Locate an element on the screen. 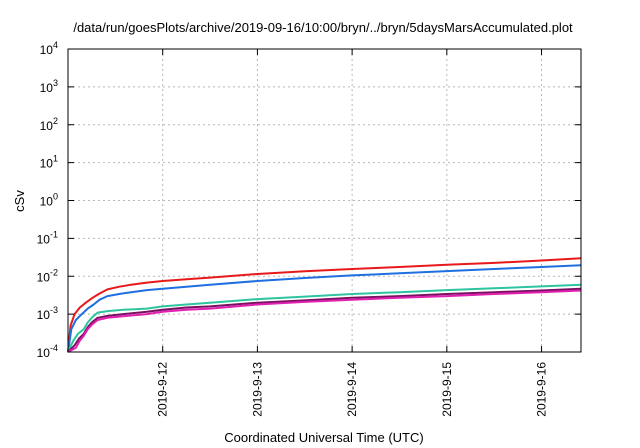 The image size is (640, 448). y-tick-label: 10¹ is located at coordinates (49, 162).